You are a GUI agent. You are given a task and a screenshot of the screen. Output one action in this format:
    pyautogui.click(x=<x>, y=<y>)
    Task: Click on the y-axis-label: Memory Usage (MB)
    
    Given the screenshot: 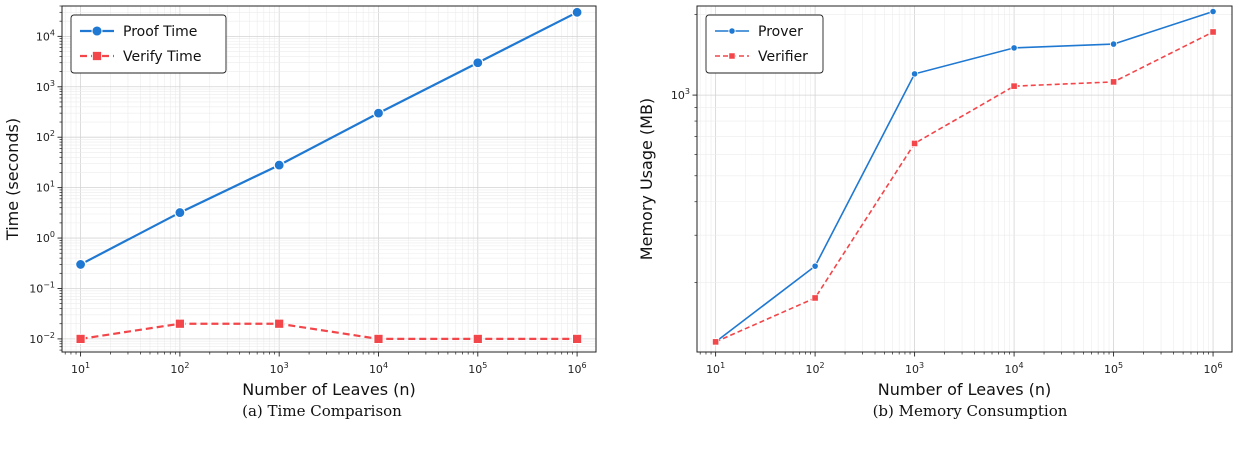 What is the action you would take?
    pyautogui.click(x=646, y=179)
    